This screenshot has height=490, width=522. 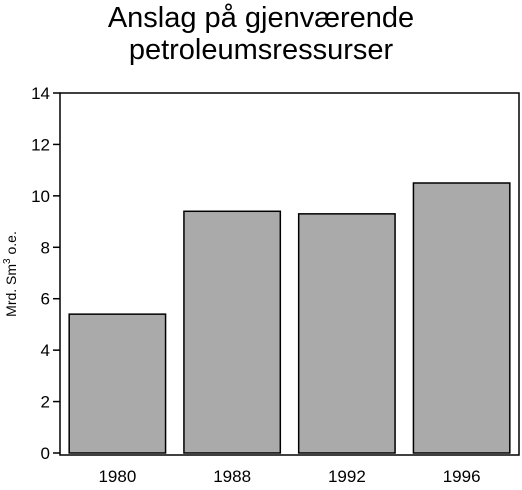 I want to click on y-axis-label: Mrd. Sm3 o.e., so click(x=10, y=274).